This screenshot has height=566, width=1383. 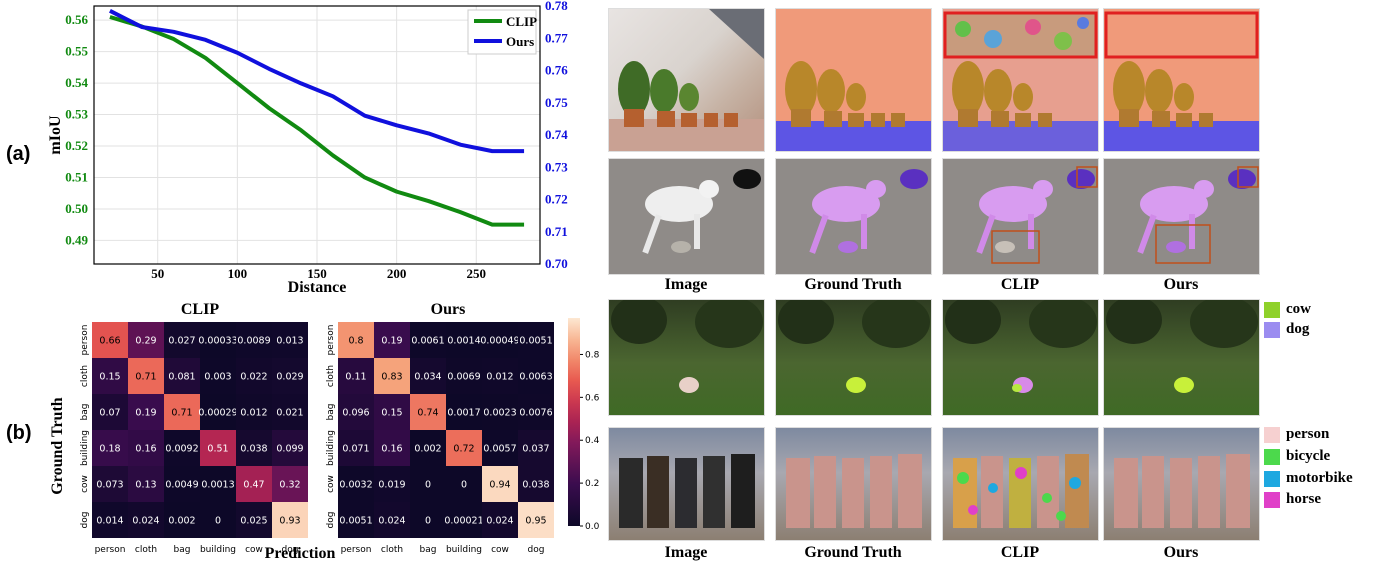 I want to click on row3-clip, so click(x=1020, y=357).